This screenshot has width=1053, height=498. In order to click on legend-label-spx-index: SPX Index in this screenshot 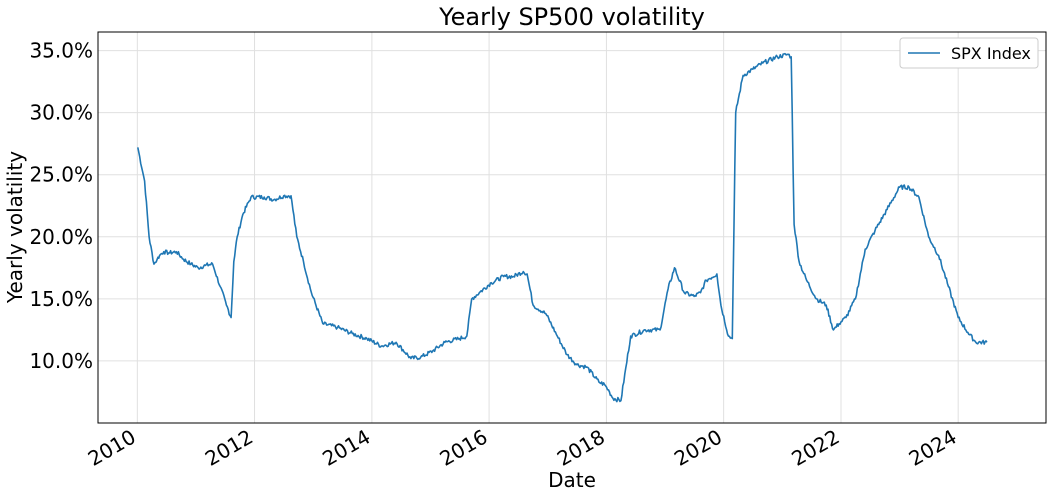, I will do `click(991, 53)`.